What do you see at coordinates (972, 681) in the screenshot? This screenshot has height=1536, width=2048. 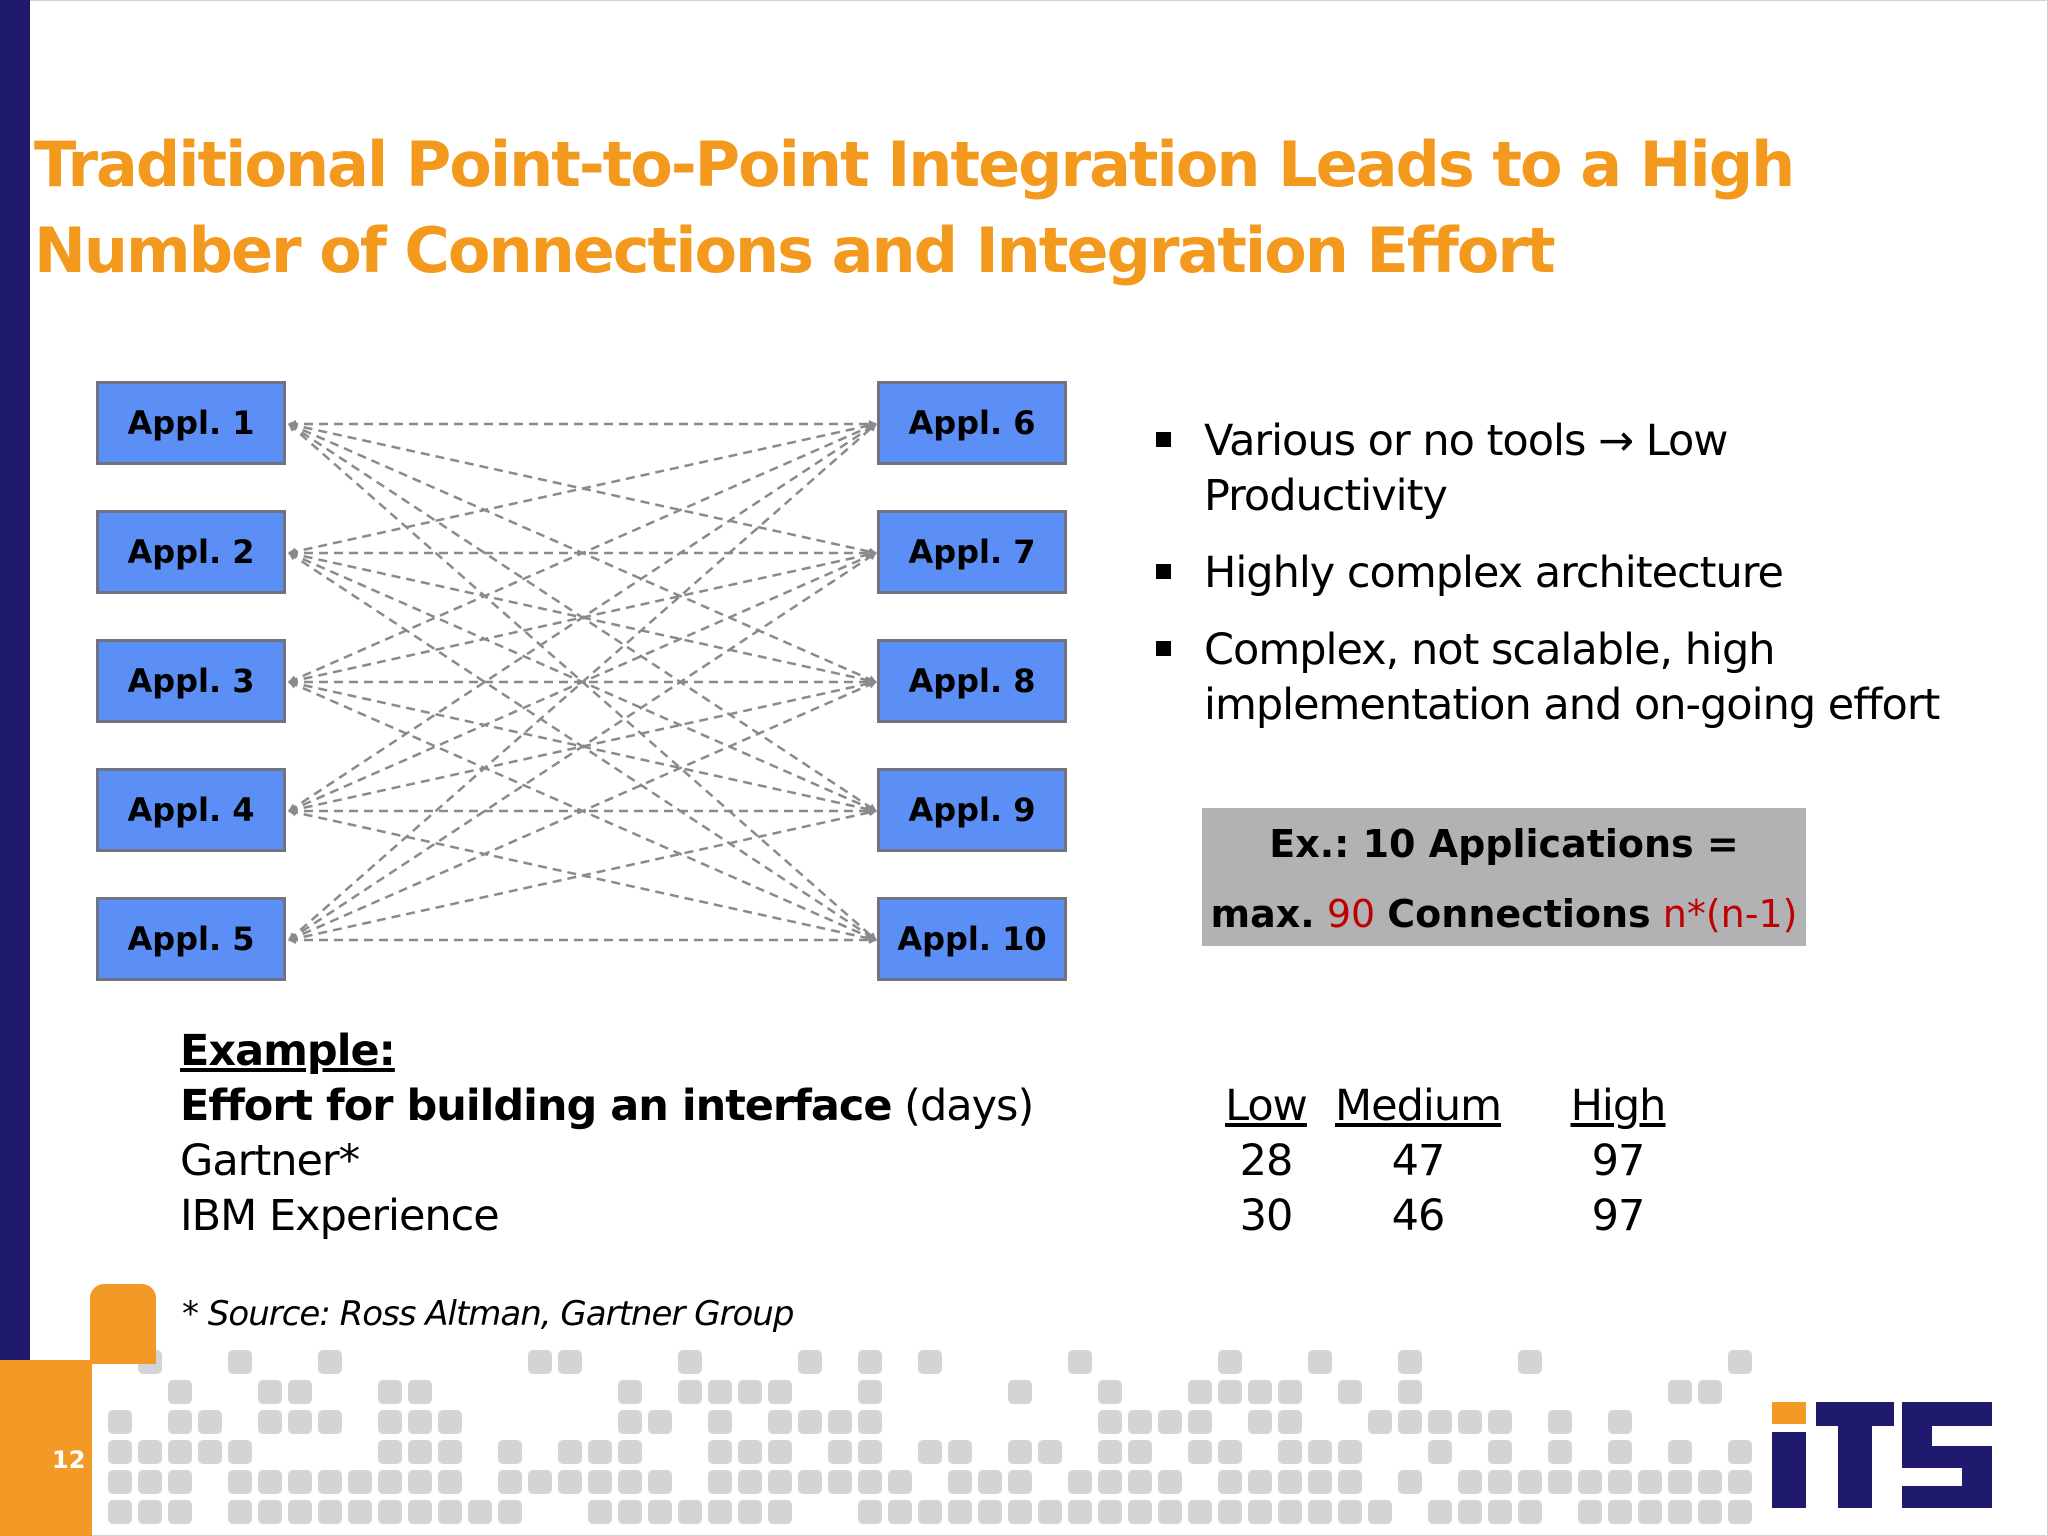 I see `app-box-right-8: Appl. 8` at bounding box center [972, 681].